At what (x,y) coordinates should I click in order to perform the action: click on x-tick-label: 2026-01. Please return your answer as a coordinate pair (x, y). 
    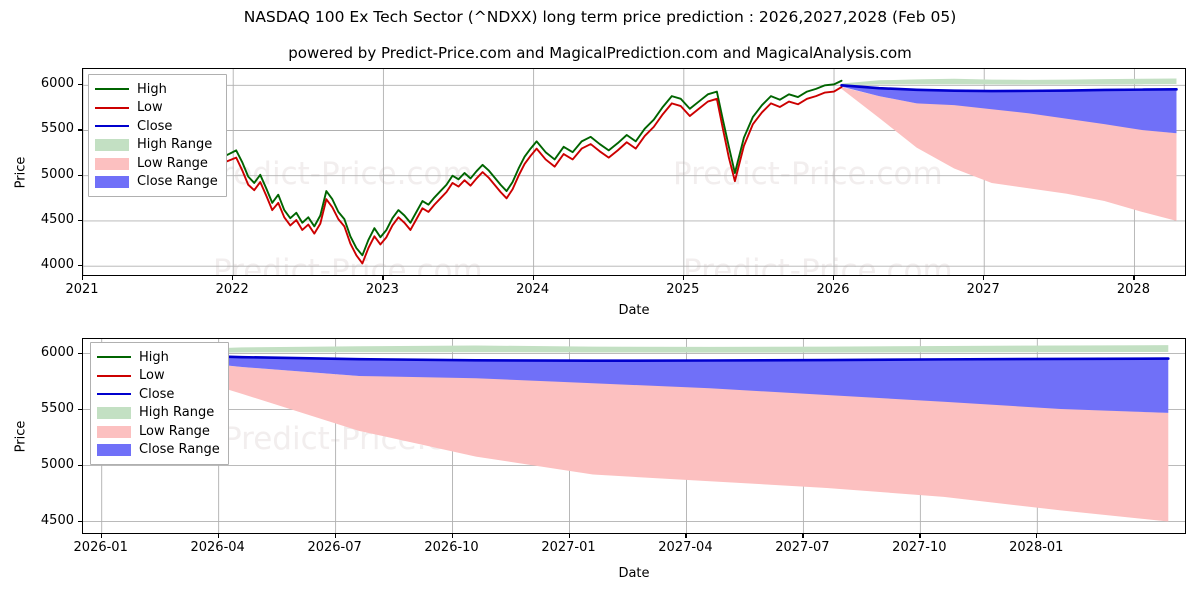
    Looking at the image, I should click on (100, 547).